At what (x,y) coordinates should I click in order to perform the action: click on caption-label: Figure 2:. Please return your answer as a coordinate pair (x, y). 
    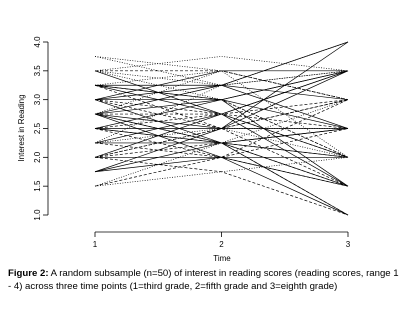
    Looking at the image, I should click on (28, 273).